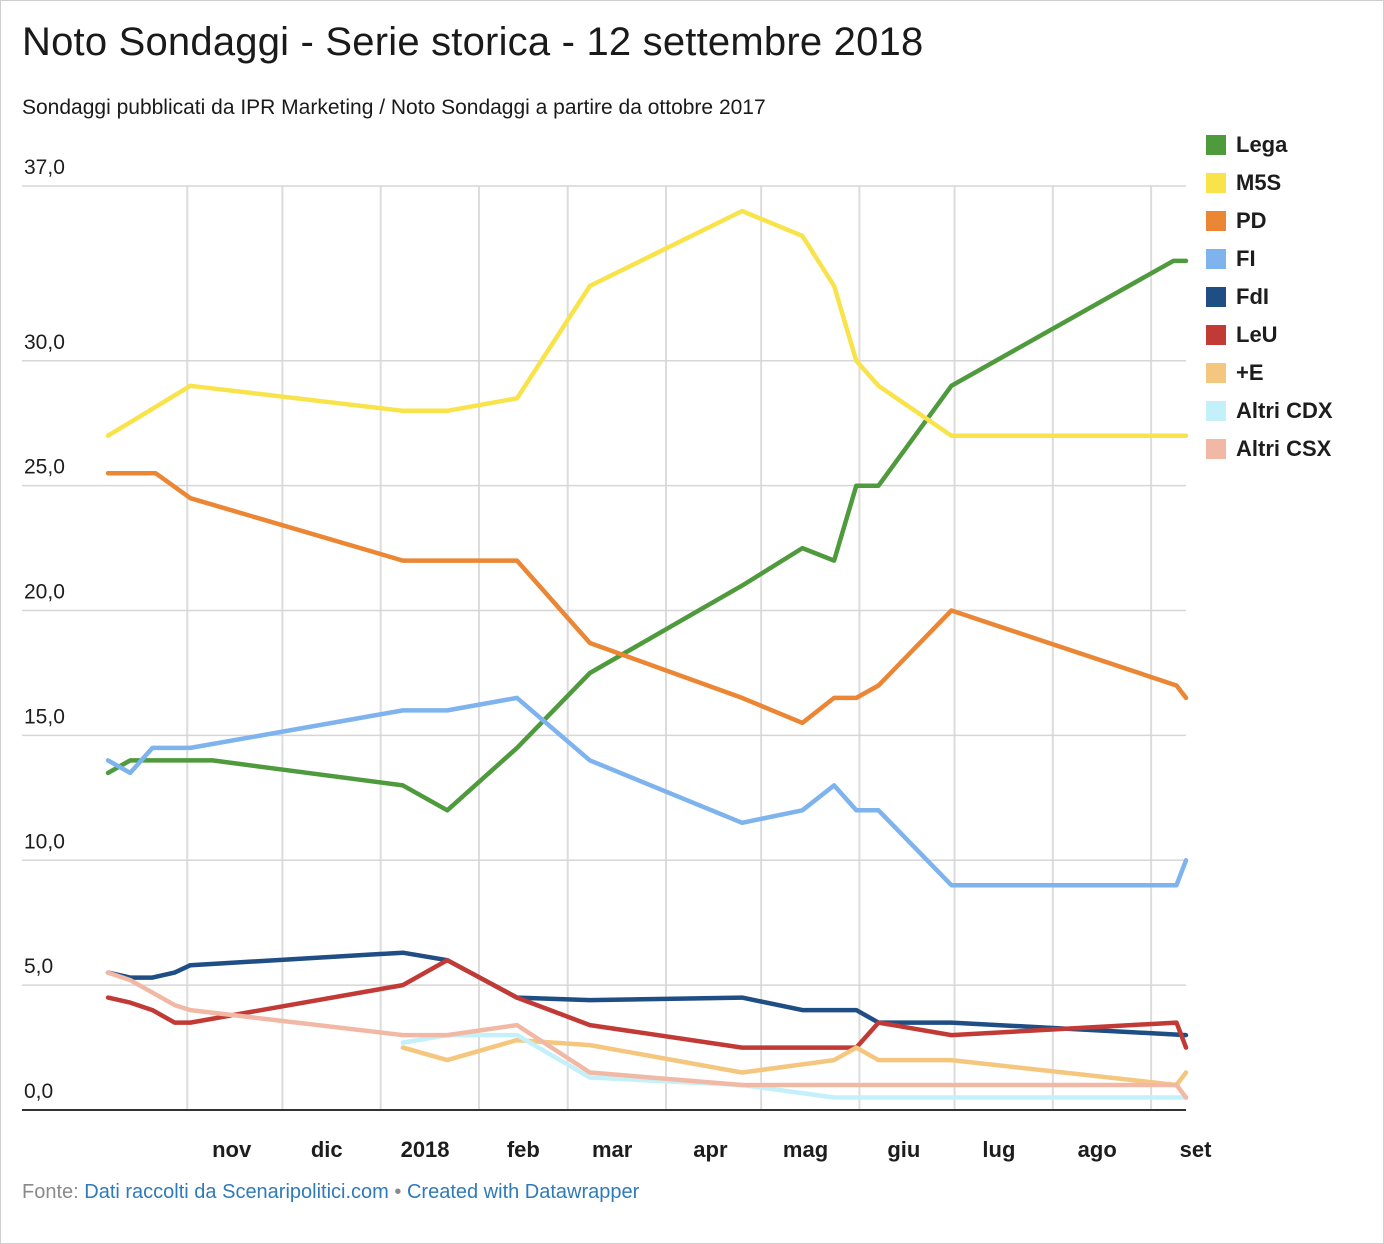  Describe the element at coordinates (1269, 221) in the screenshot. I see `legend-item-pd: PD` at that location.